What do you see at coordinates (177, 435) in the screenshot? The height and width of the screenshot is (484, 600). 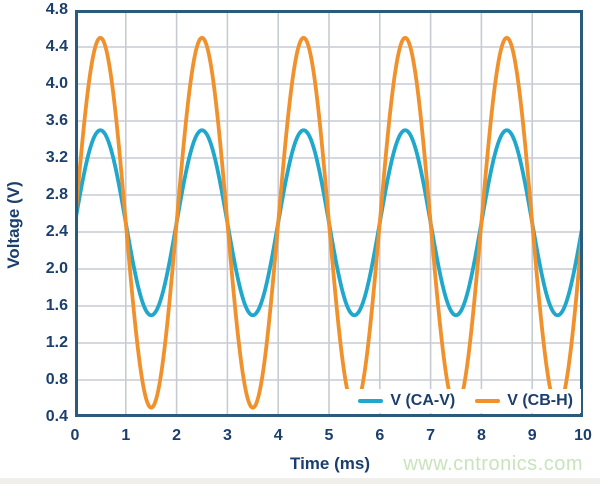 I see `x-tick-label: 2` at bounding box center [177, 435].